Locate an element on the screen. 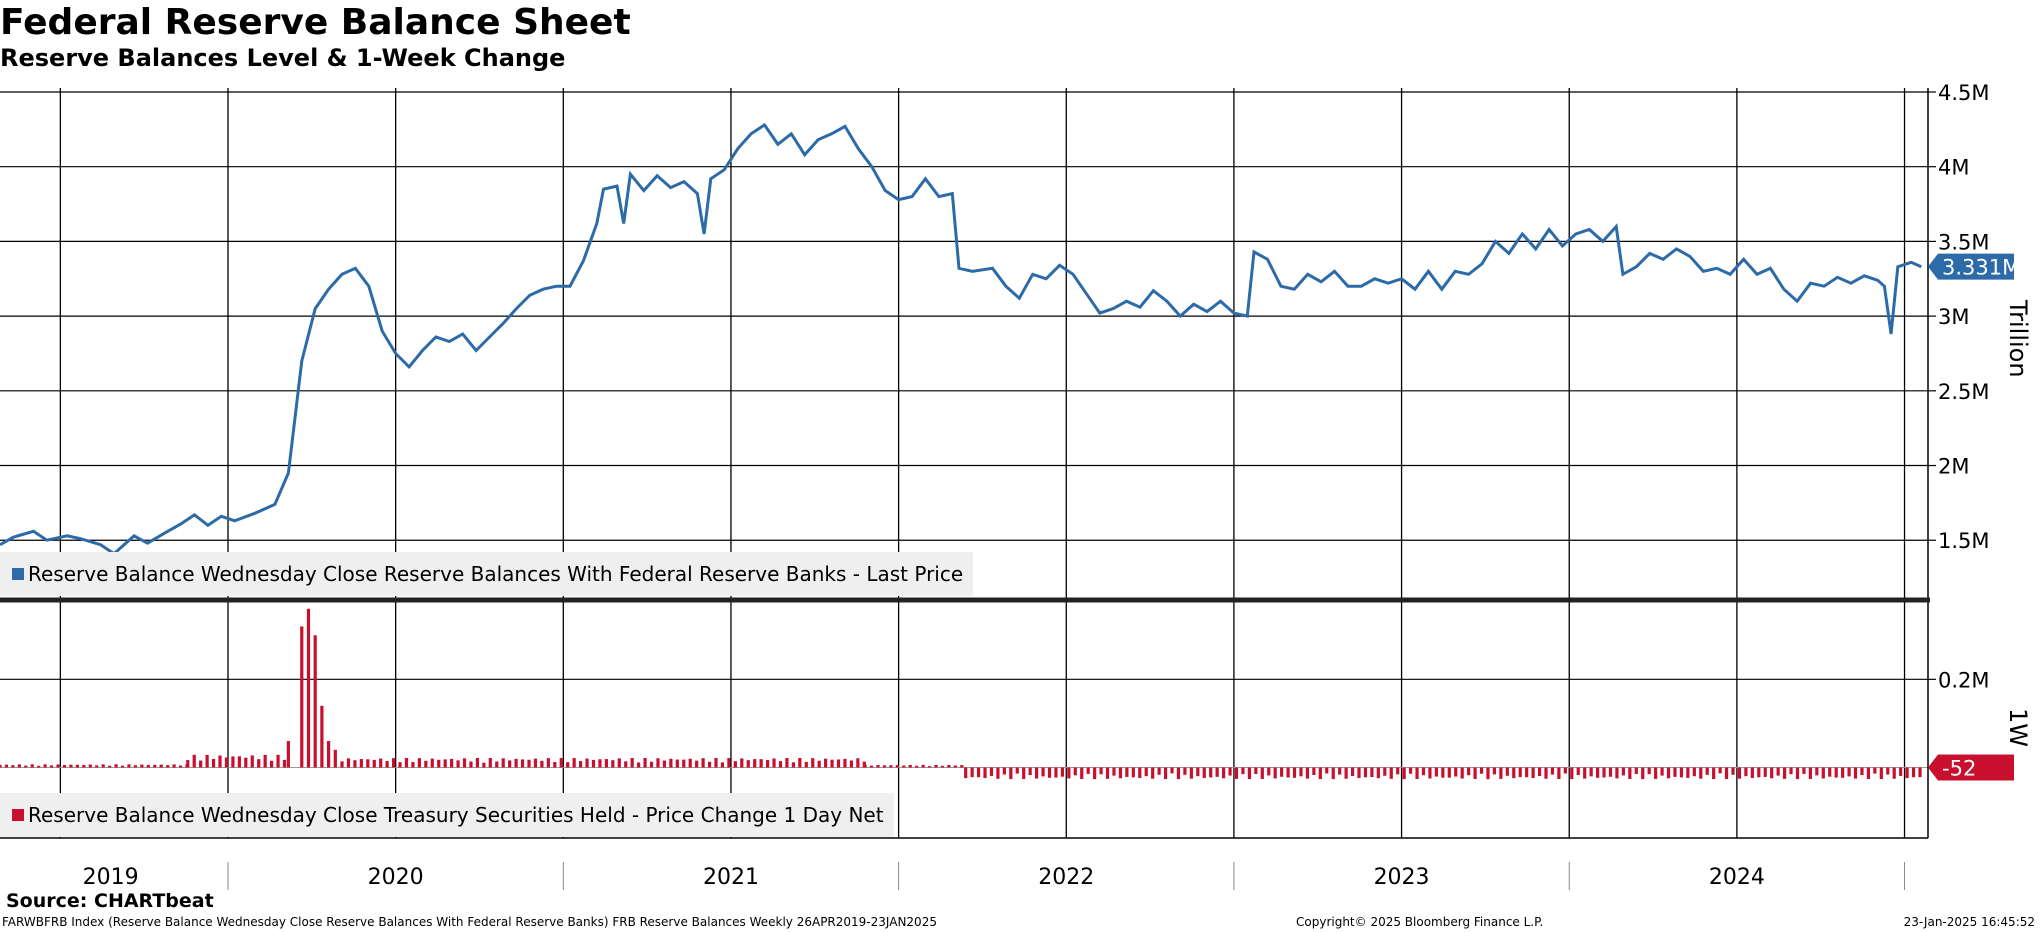  y-tick-label: 3.5M is located at coordinates (1964, 242).